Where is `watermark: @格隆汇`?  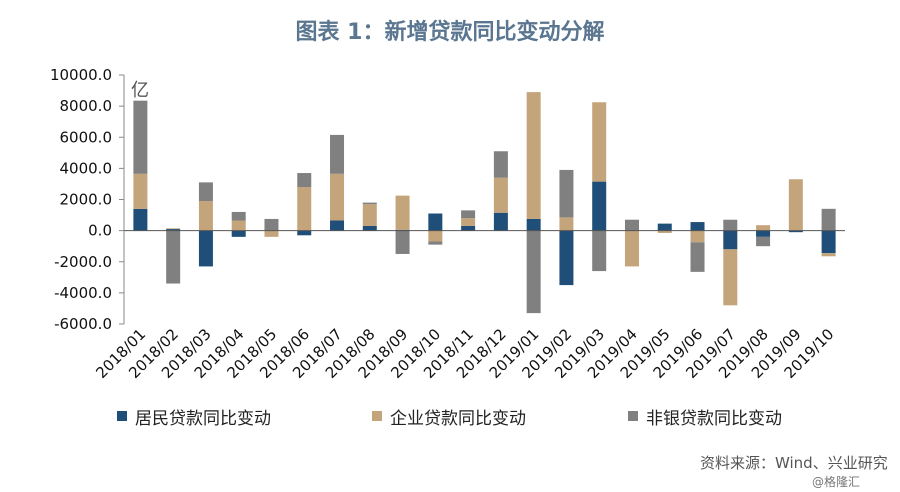 watermark: @格隆汇 is located at coordinates (836, 482).